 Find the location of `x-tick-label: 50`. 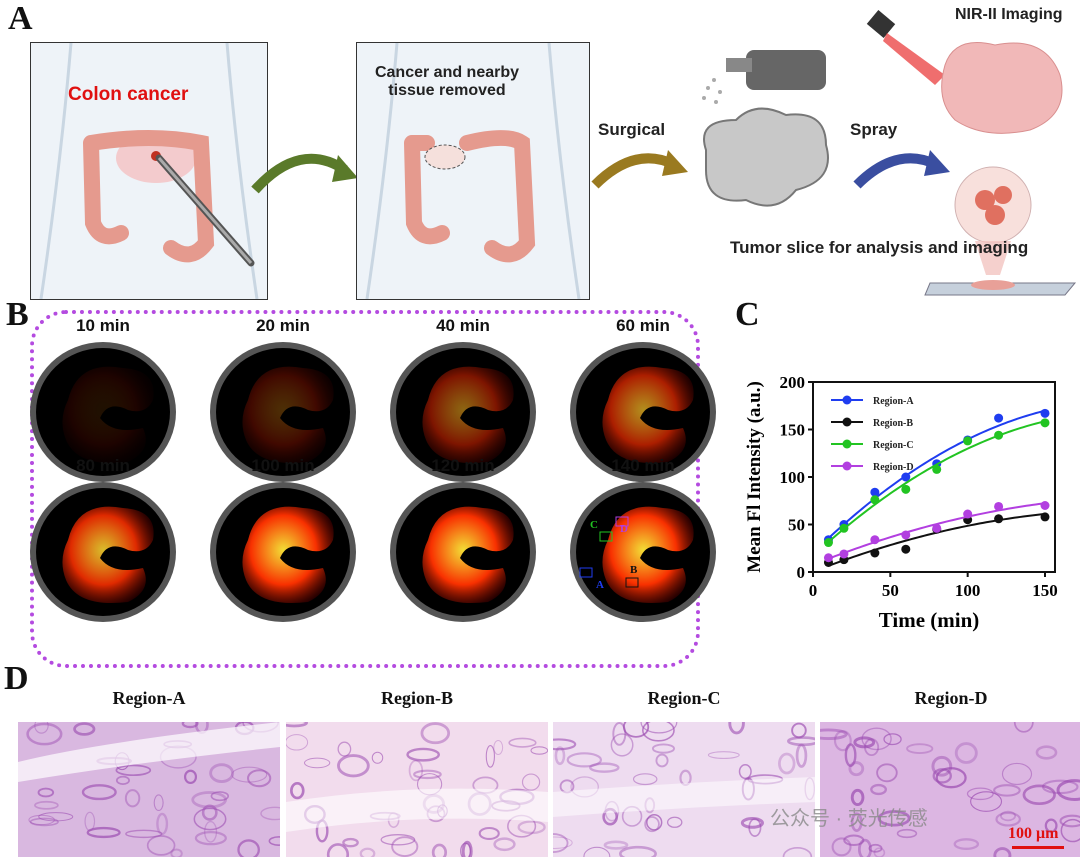

x-tick-label: 50 is located at coordinates (890, 590).